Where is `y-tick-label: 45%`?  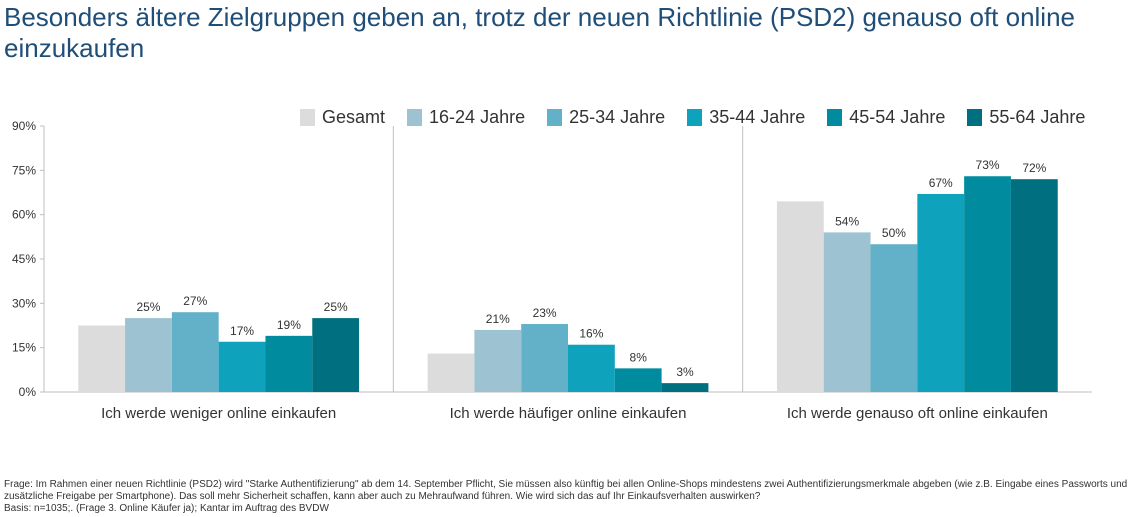 y-tick-label: 45% is located at coordinates (24, 259).